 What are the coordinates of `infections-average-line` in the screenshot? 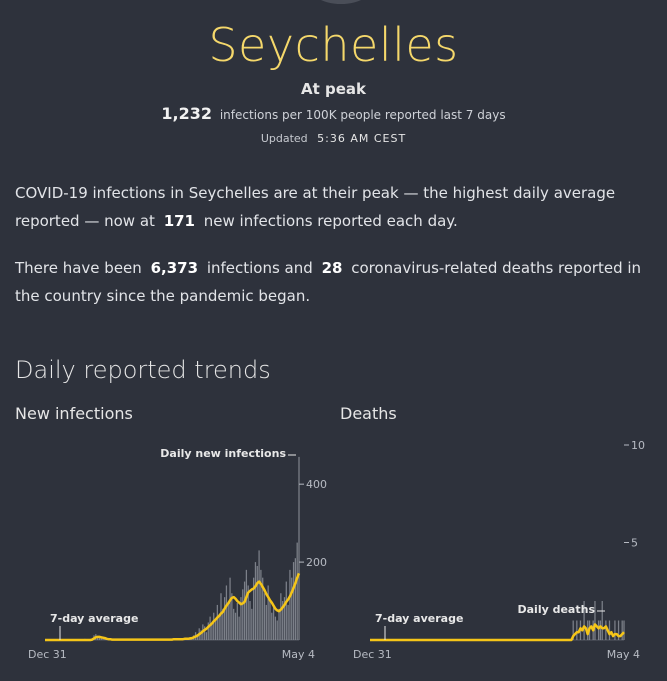 It's located at (173, 607).